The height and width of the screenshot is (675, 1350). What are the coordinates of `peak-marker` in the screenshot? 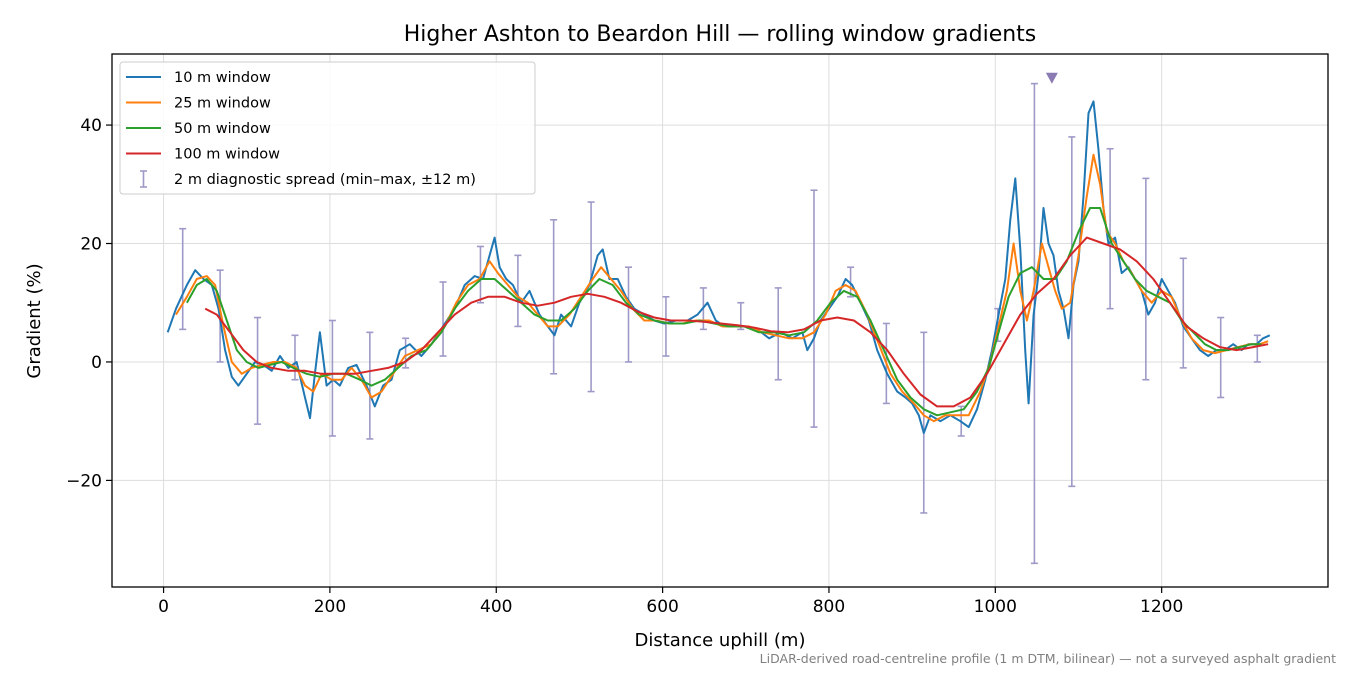 It's located at (1051, 78).